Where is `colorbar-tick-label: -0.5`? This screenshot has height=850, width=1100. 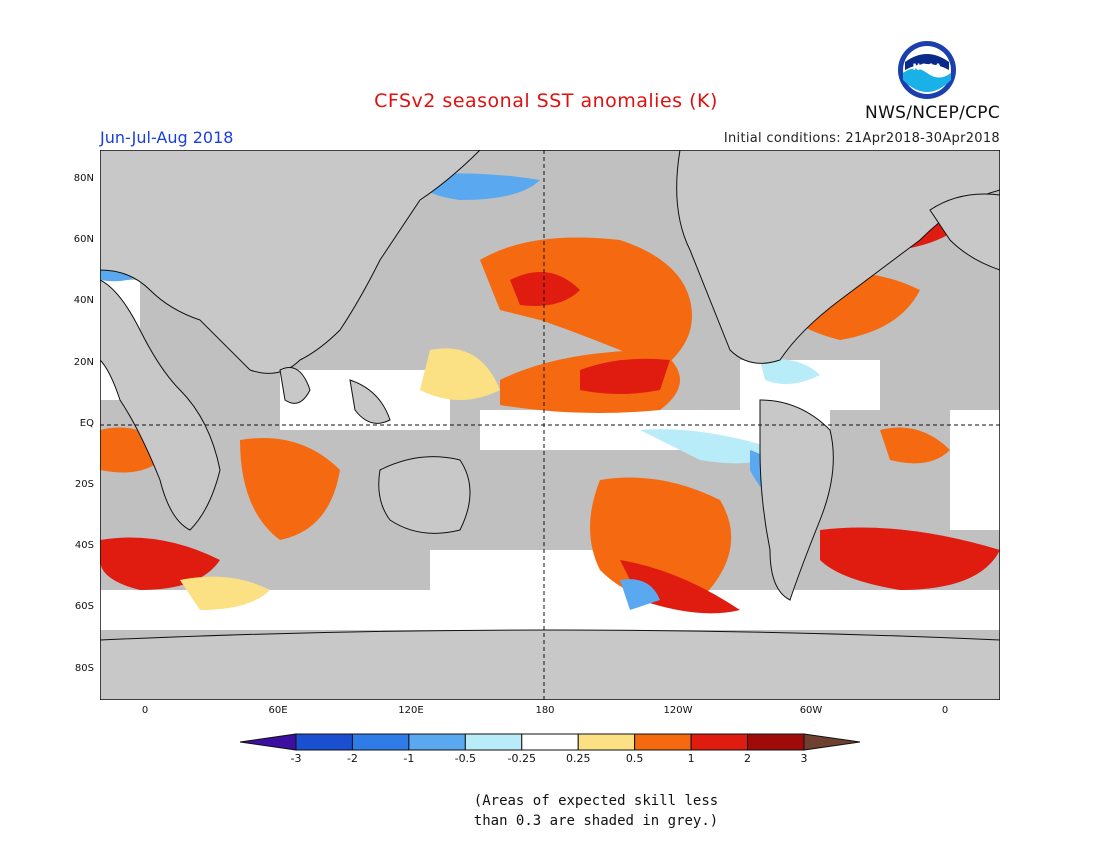 colorbar-tick-label: -0.5 is located at coordinates (465, 758).